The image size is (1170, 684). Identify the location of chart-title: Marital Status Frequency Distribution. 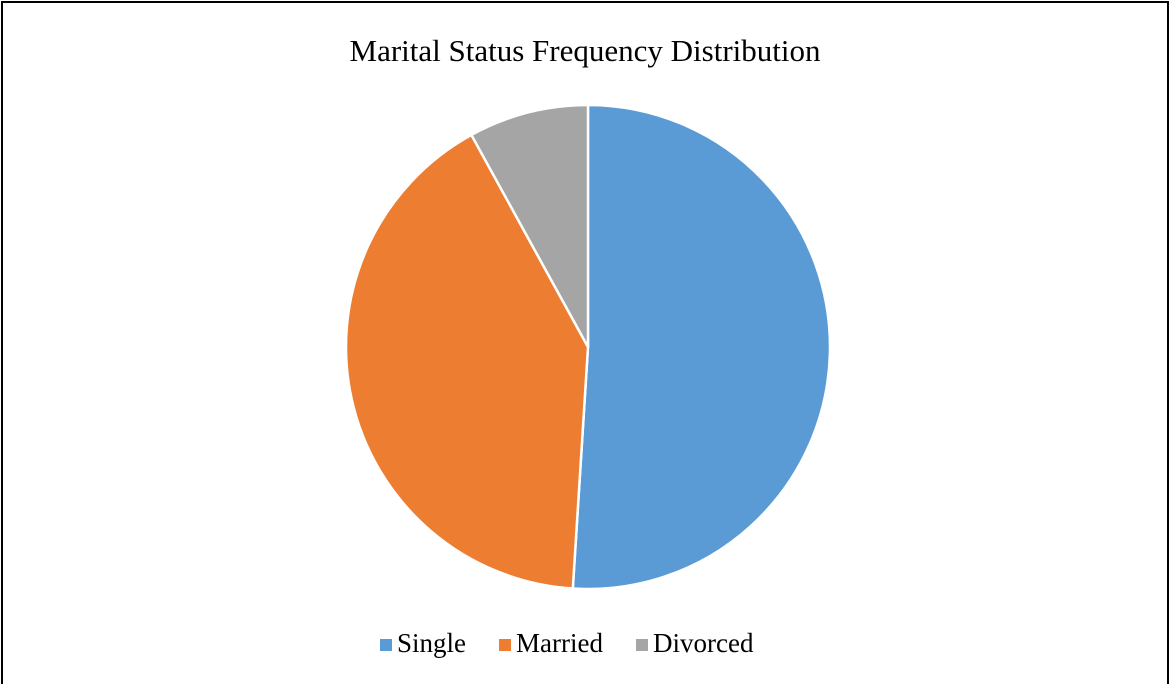
(585, 50).